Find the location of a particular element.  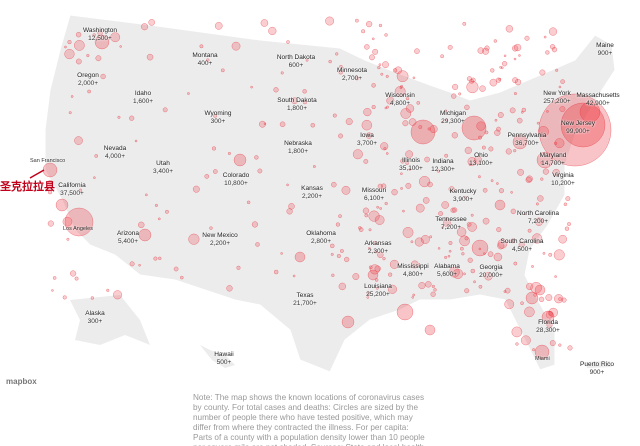

state-label: Oklahoma 2,800+ is located at coordinates (321, 238).